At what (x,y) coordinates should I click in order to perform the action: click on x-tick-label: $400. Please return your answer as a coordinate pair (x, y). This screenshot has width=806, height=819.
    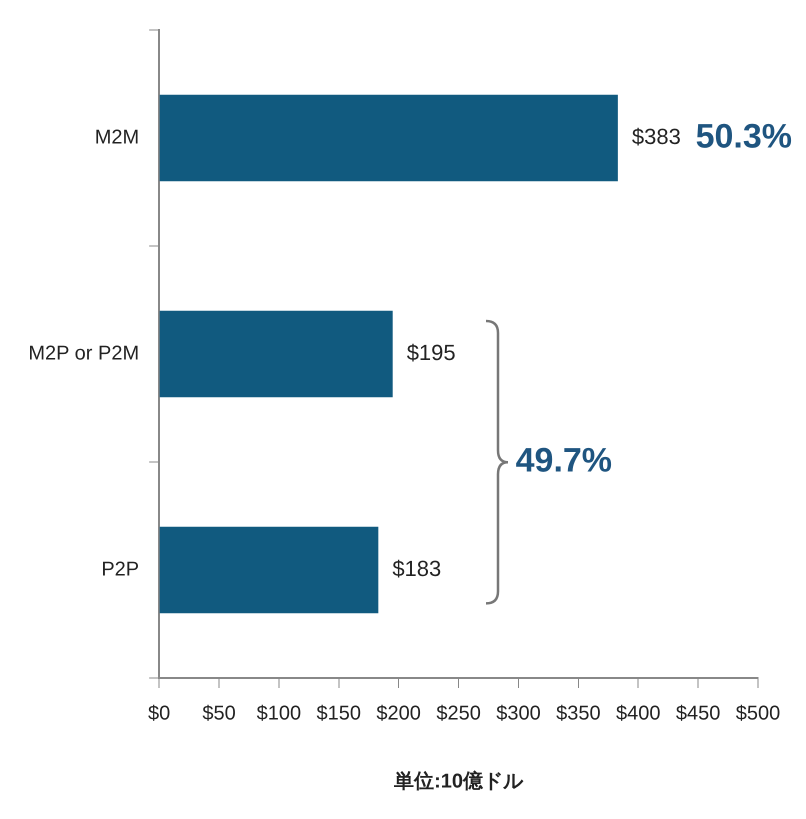
    Looking at the image, I should click on (638, 713).